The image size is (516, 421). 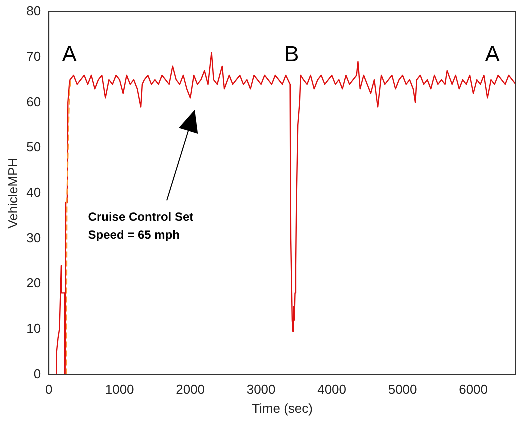 I want to click on x-tick-label: 0, so click(x=49, y=390).